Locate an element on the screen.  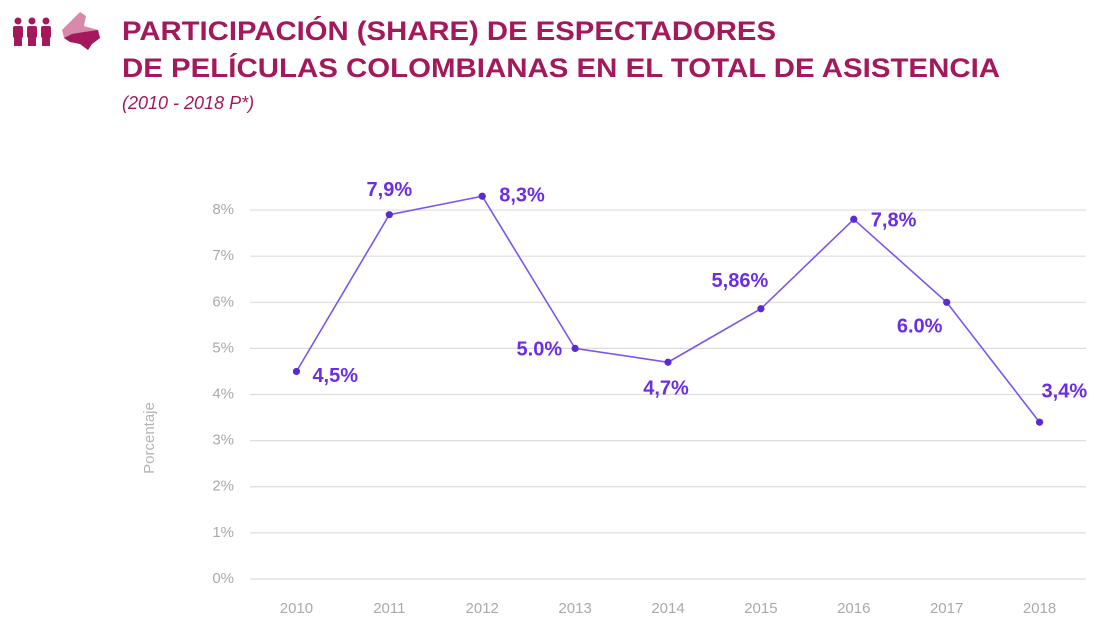
y-tick-label: 0% is located at coordinates (223, 578).